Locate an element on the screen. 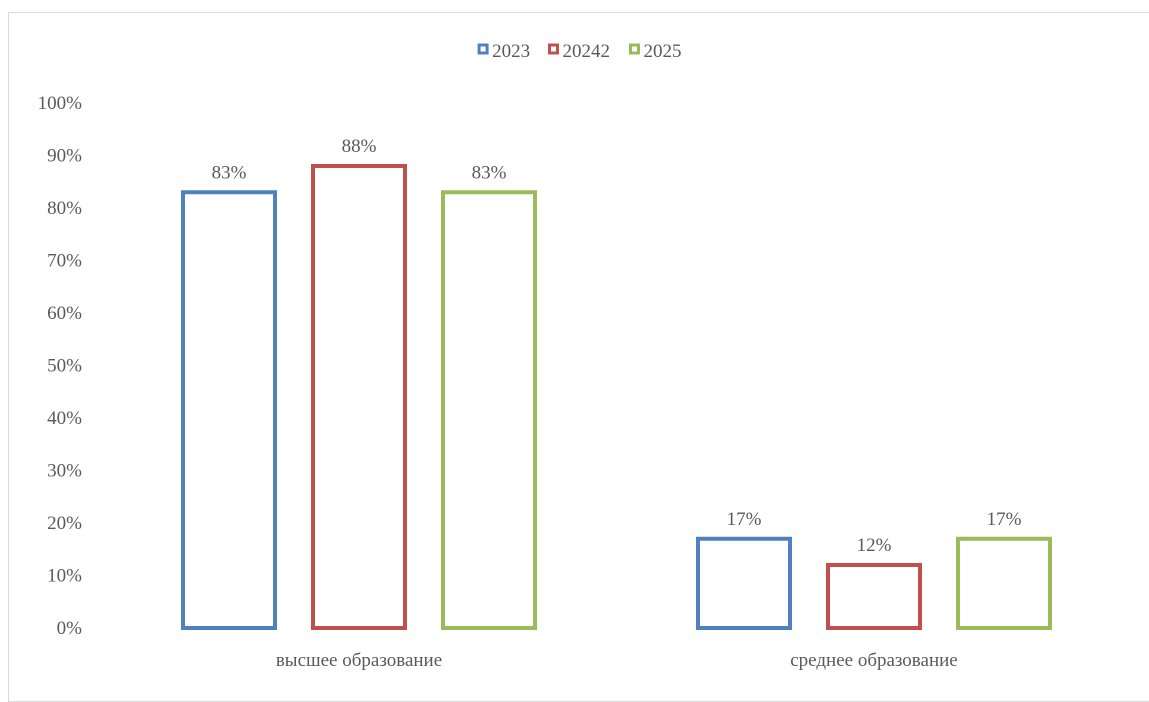  data-label: 88% is located at coordinates (359, 146).